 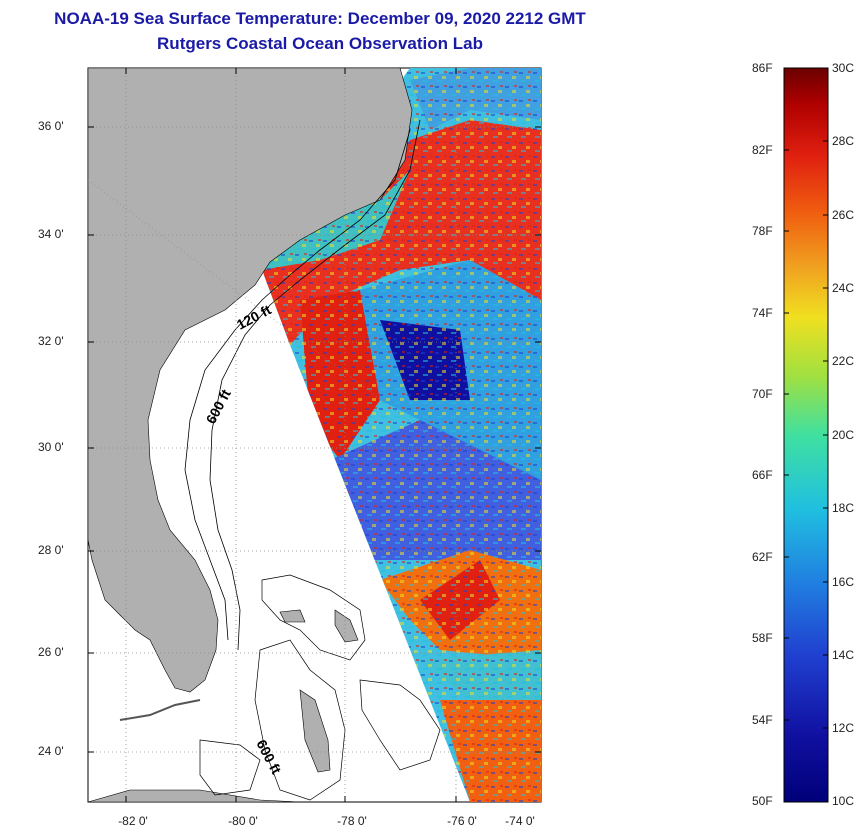 What do you see at coordinates (762, 720) in the screenshot?
I see `colorbar-f-54: 54F` at bounding box center [762, 720].